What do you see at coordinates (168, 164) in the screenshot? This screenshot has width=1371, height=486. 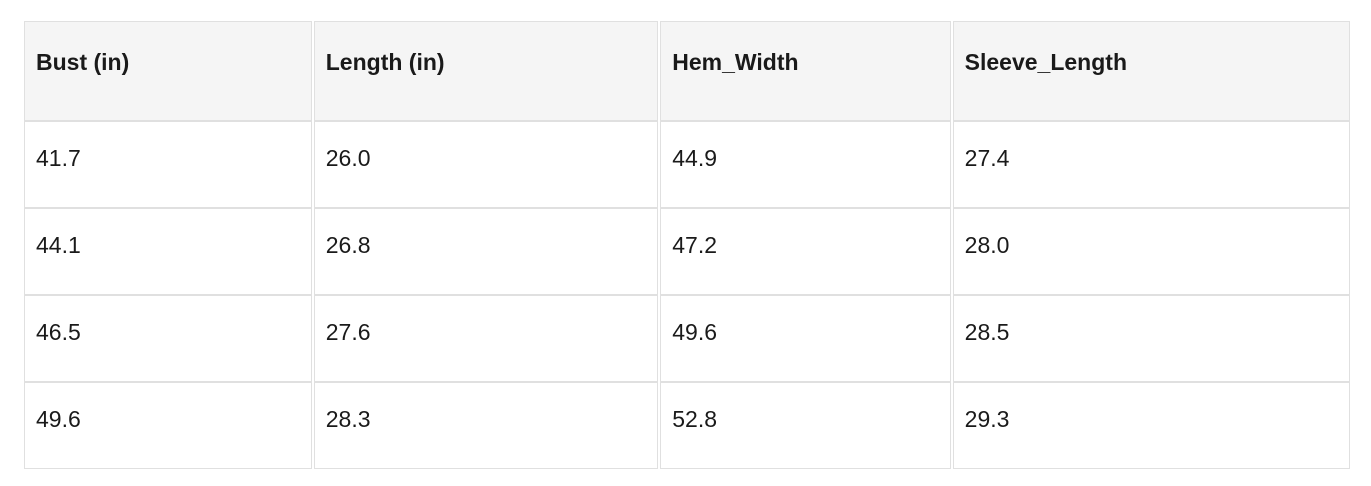 I see `table-cell: 41.7` at bounding box center [168, 164].